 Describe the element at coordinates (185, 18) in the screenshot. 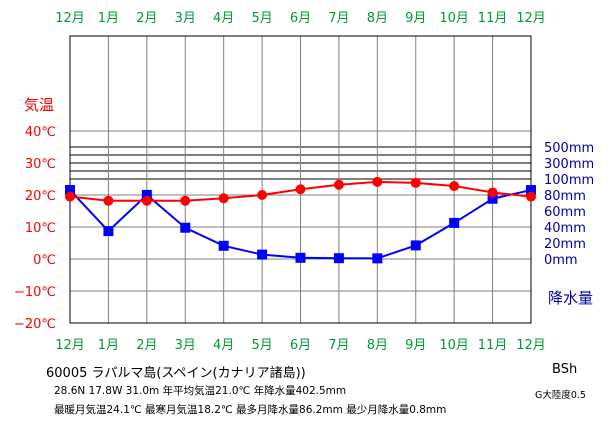

I see `top-month-label: 3月` at that location.